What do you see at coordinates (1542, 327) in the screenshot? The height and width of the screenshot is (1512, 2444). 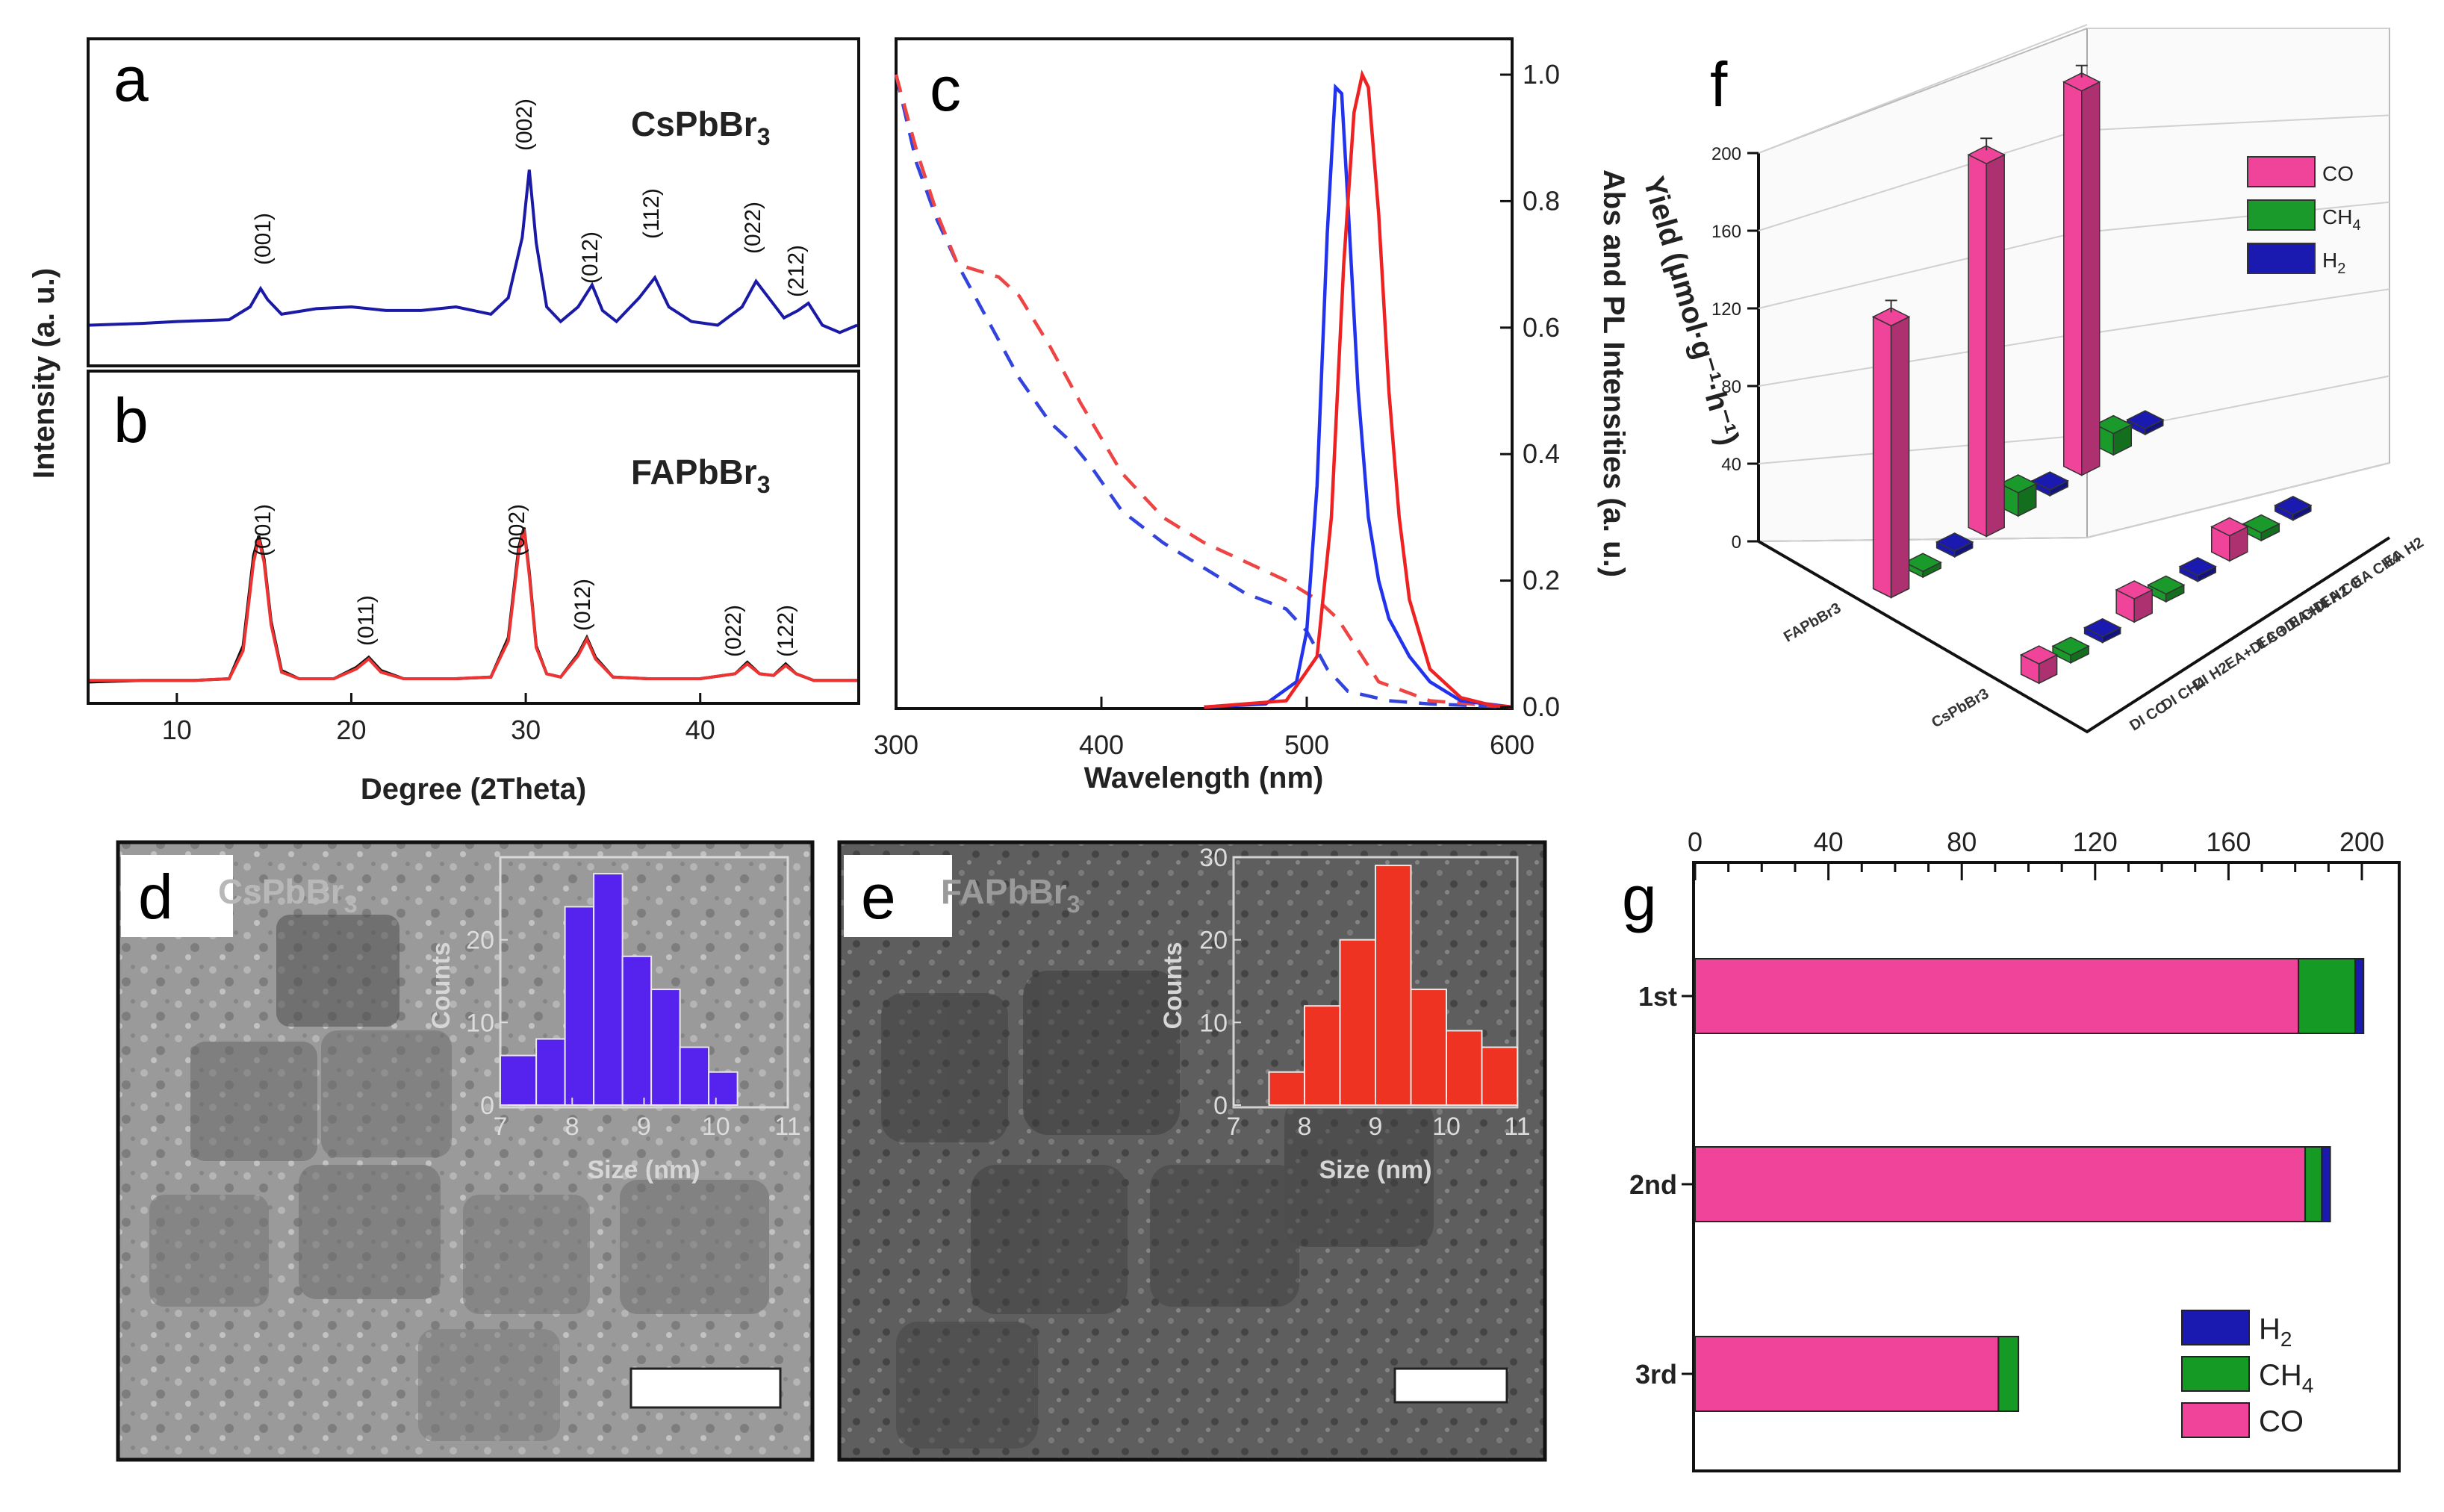 I see `y-tick-label: 0.6` at bounding box center [1542, 327].